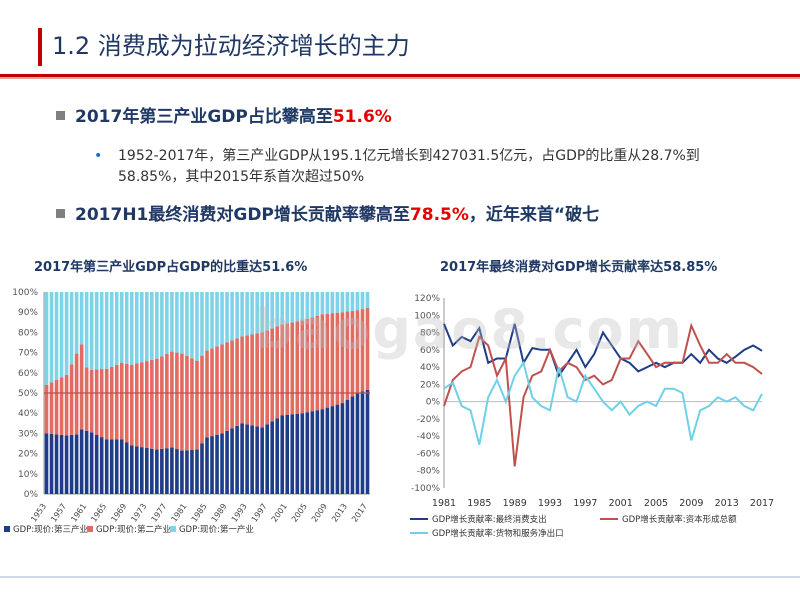 The image size is (800, 600). Describe the element at coordinates (28, 455) in the screenshot. I see `y-tick-label: 20%` at that location.